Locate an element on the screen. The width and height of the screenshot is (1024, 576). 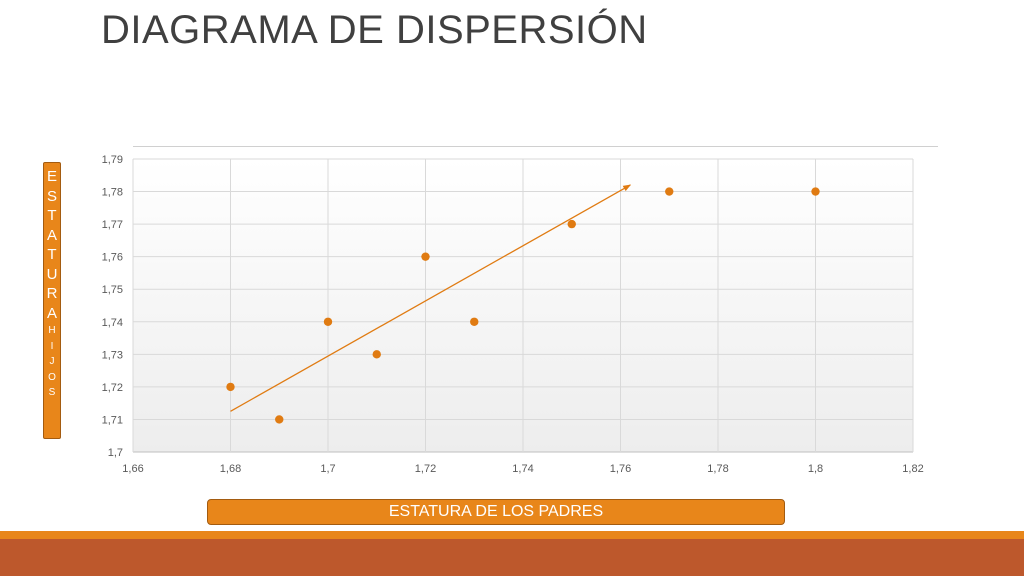
x-axis-label: ESTATURA DE LOS PADRES is located at coordinates (496, 512).